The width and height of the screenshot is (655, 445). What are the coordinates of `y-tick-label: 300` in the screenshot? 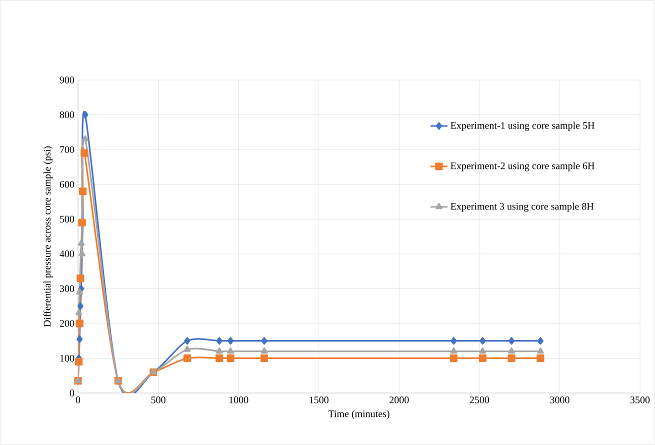 It's located at (67, 288).